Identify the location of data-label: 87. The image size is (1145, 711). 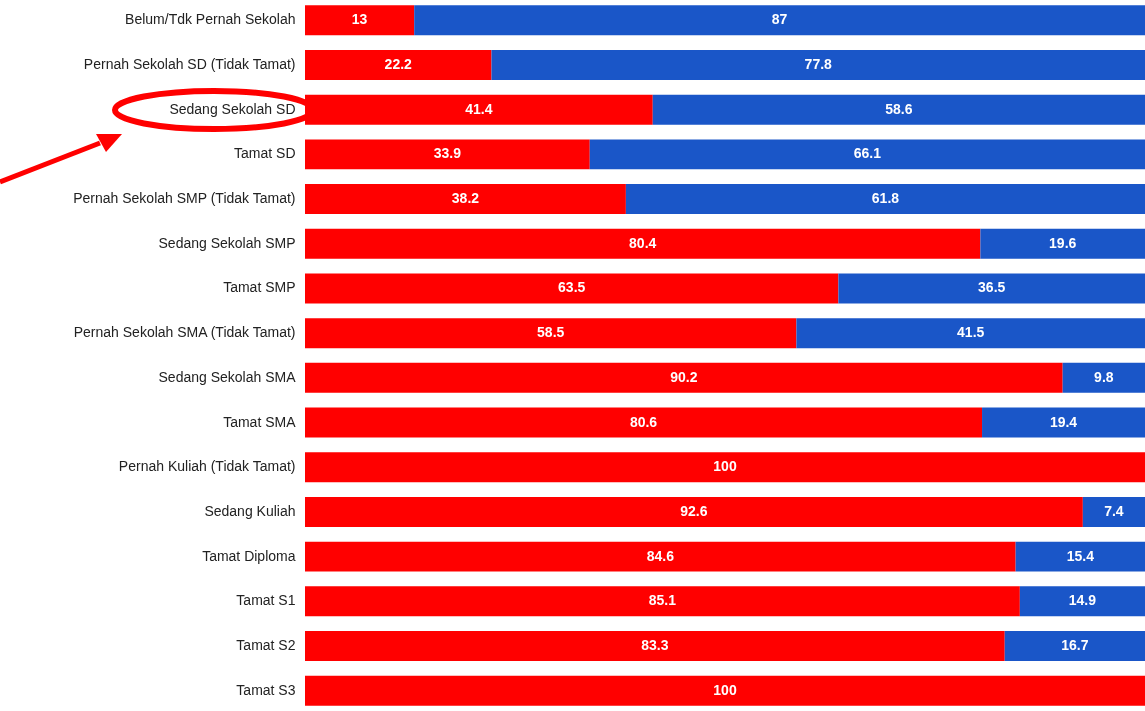
(779, 19).